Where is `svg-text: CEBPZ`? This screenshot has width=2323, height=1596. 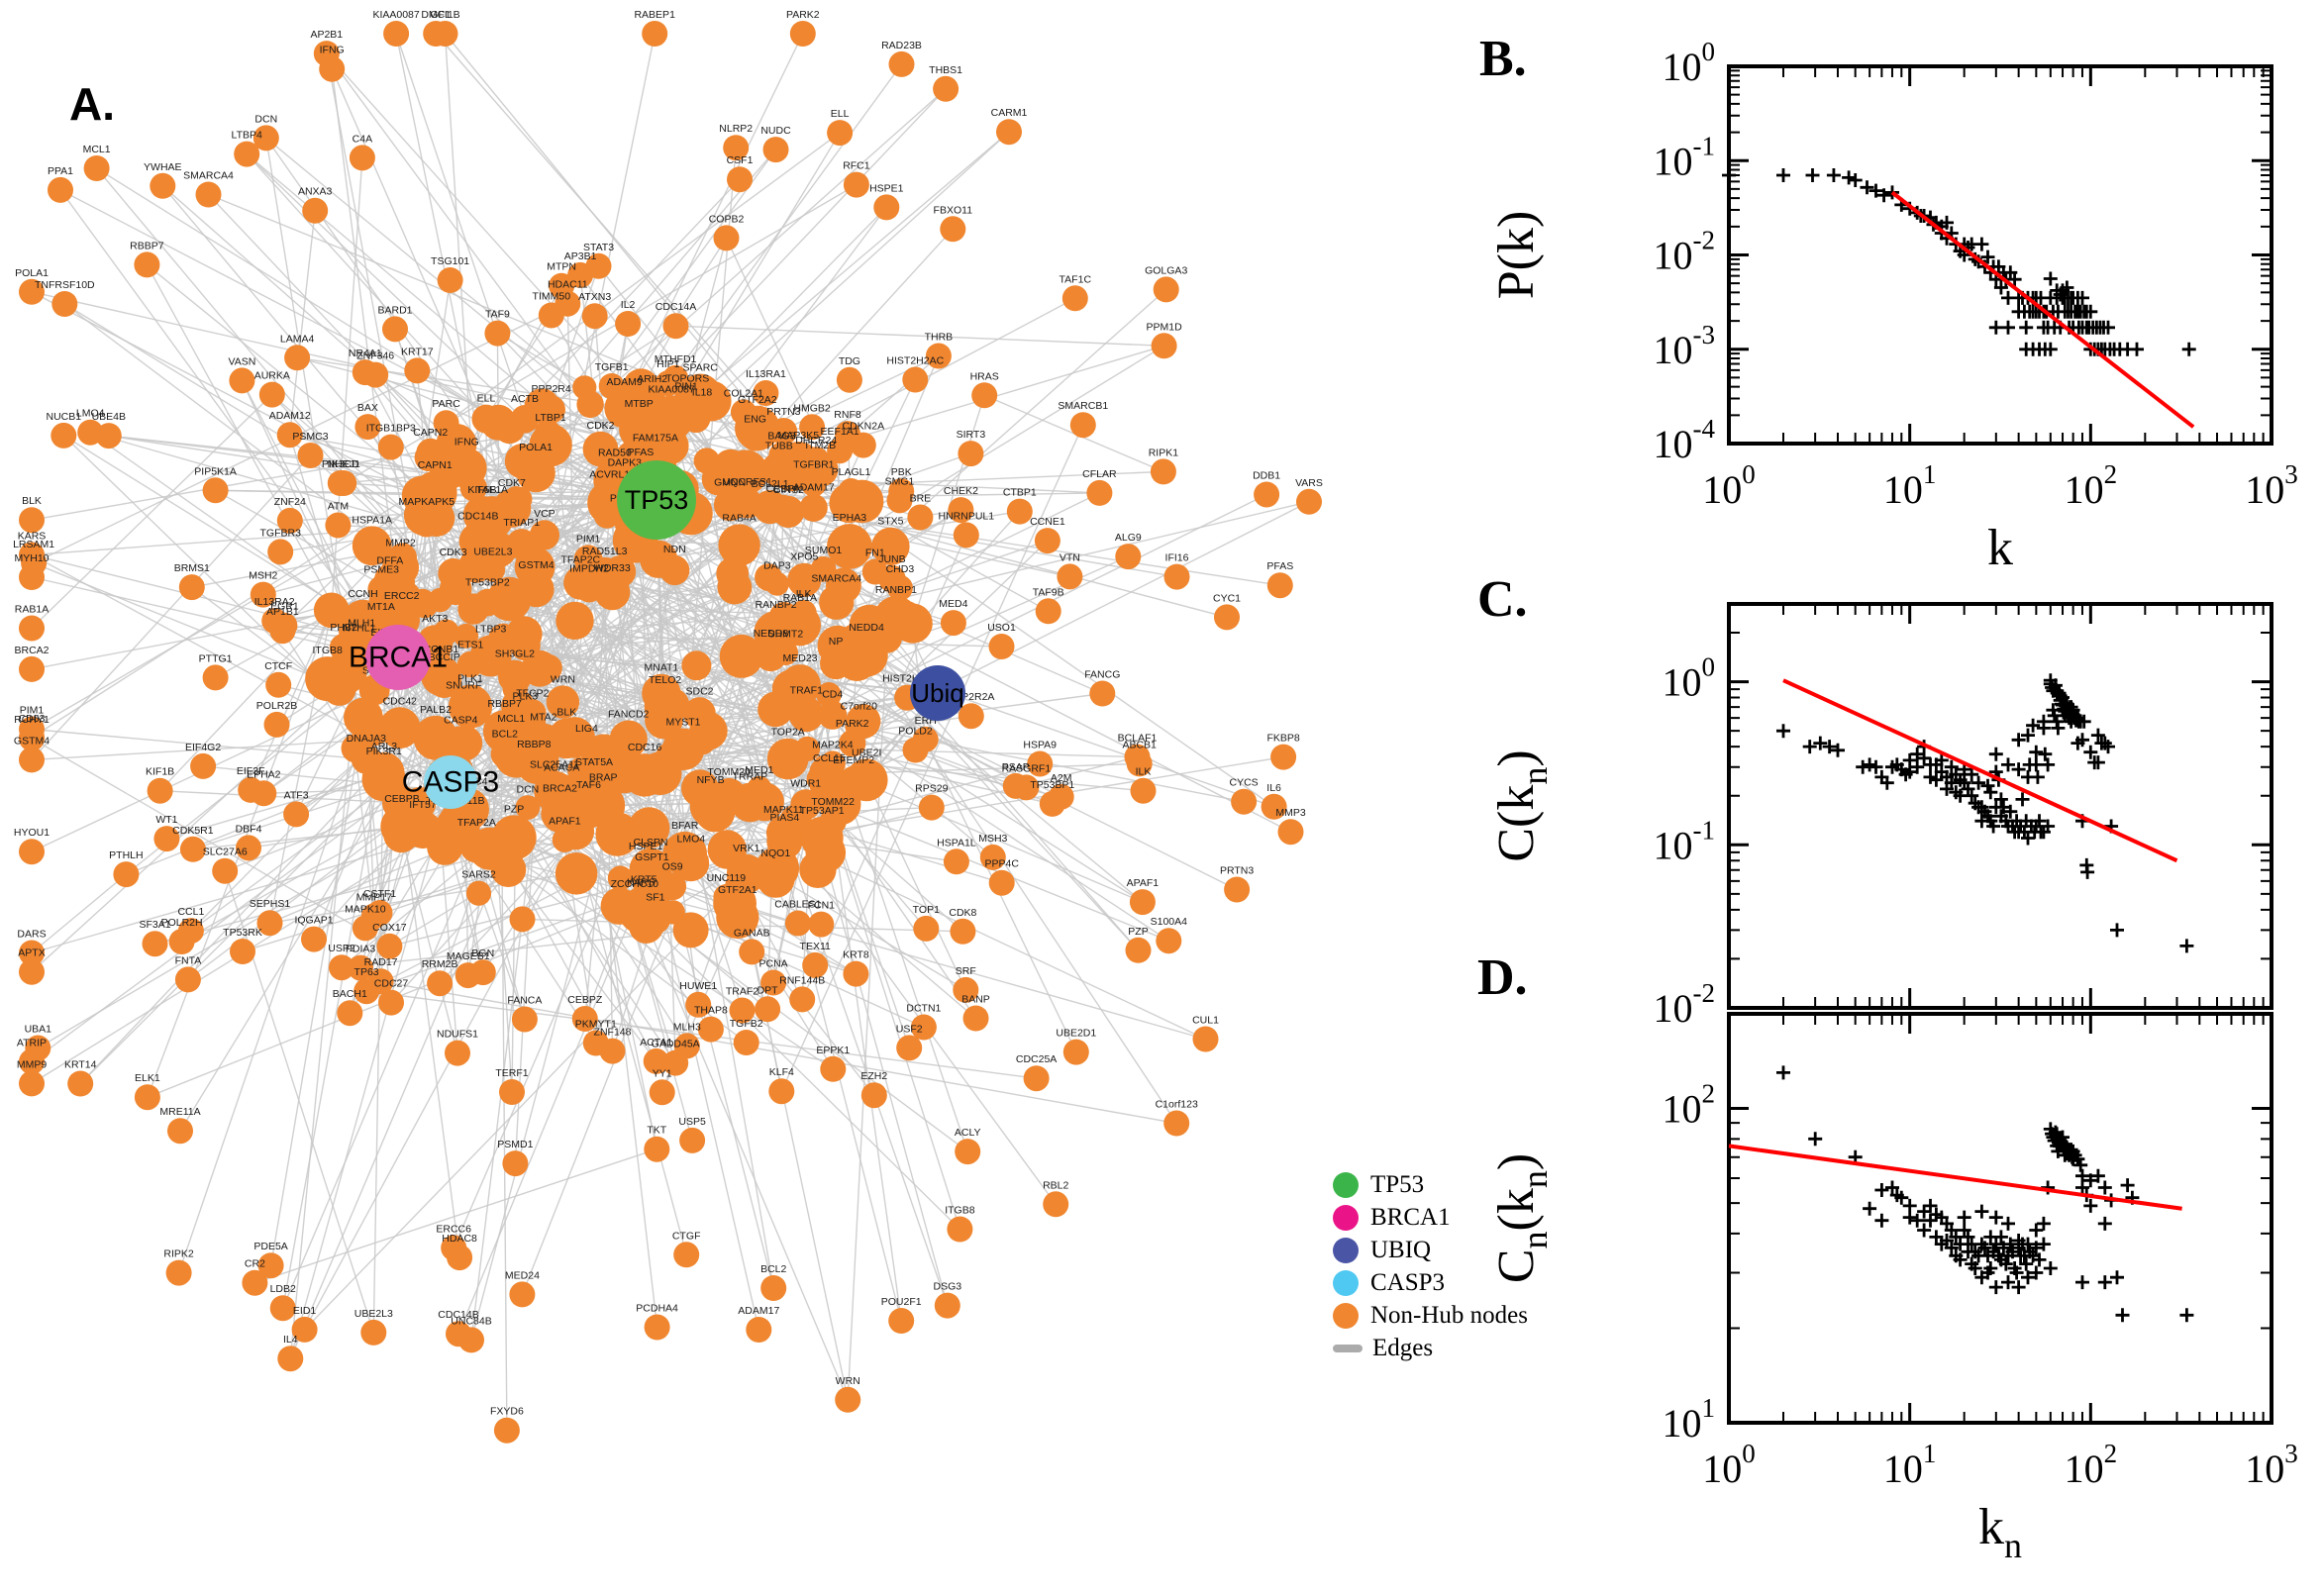
svg-text: CEBPZ is located at coordinates (585, 1000).